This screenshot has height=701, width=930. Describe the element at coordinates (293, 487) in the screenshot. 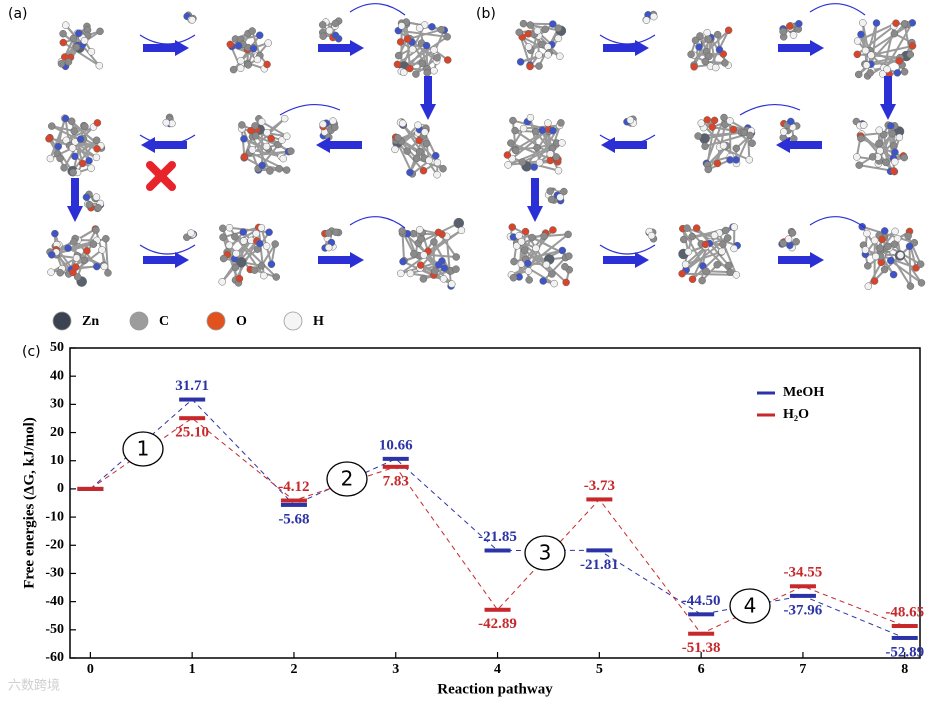

I see `value-label: -4.12` at that location.